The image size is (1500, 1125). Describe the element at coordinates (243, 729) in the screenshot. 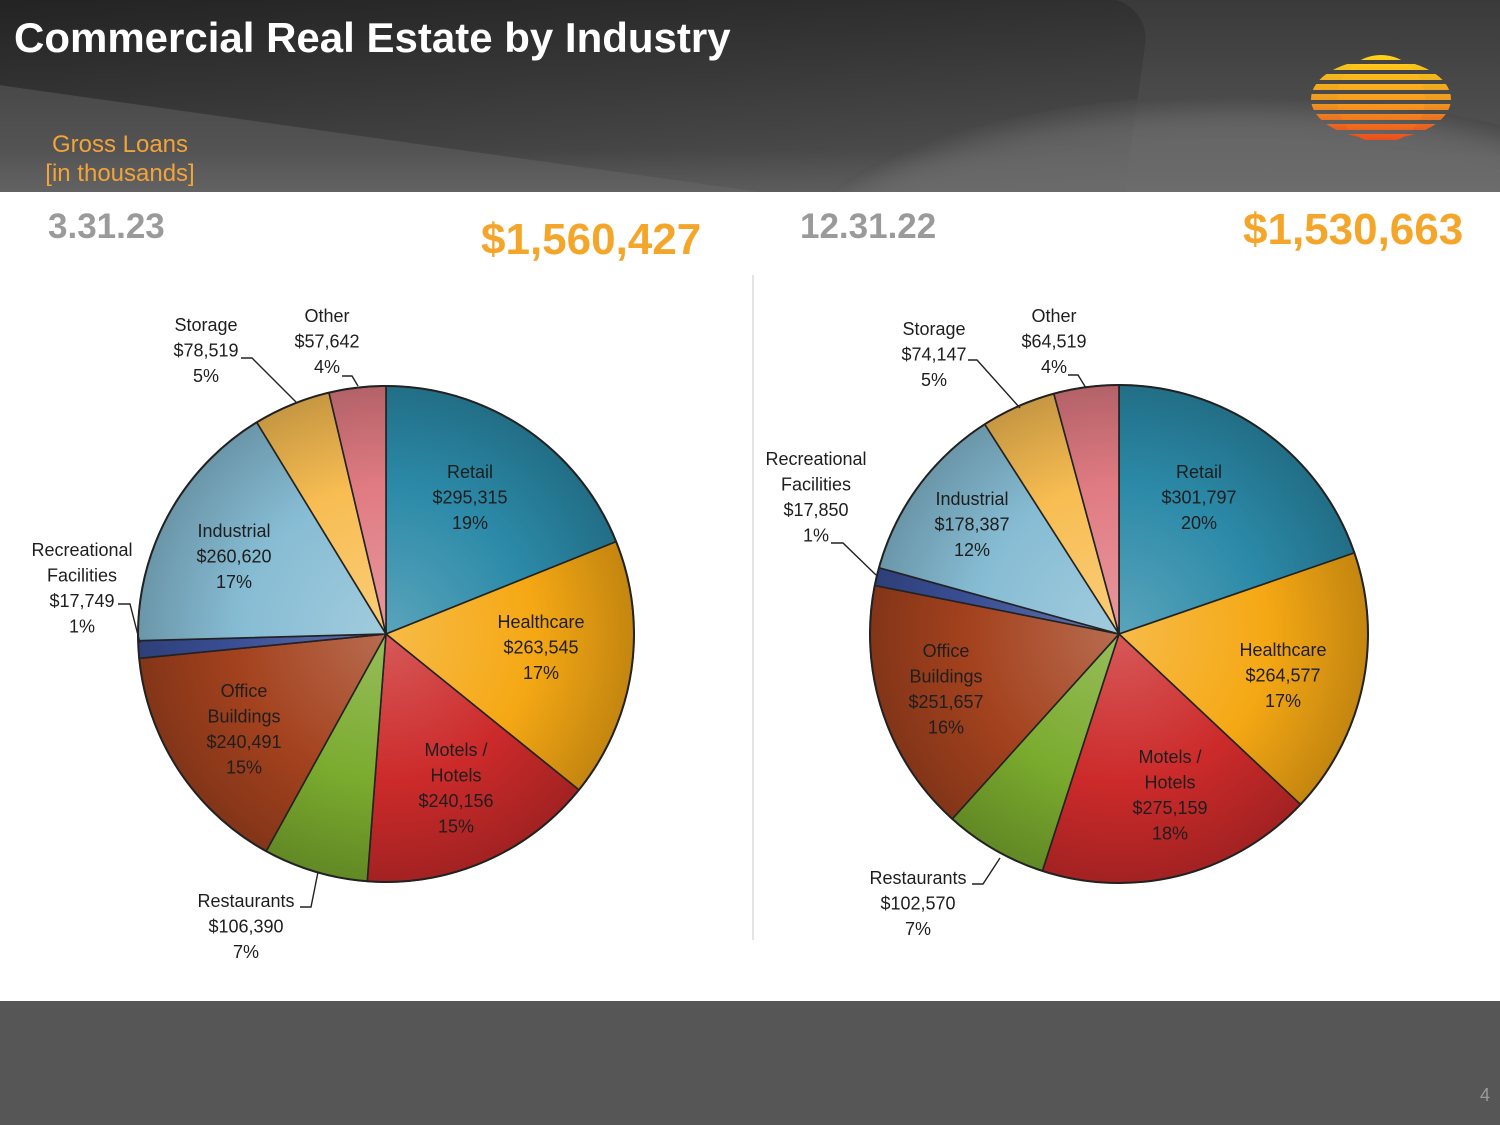

I see `slice-label-office: Office Buildings $240,491 15%` at that location.